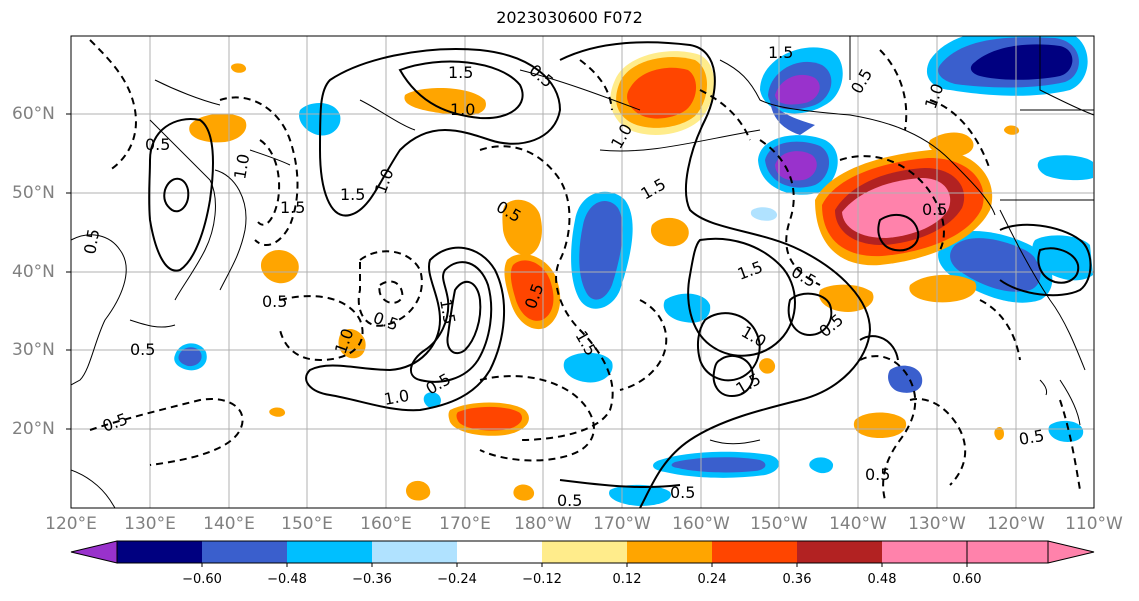 This screenshot has width=1139, height=601. Describe the element at coordinates (779, 524) in the screenshot. I see `lon-label: 150°W` at that location.